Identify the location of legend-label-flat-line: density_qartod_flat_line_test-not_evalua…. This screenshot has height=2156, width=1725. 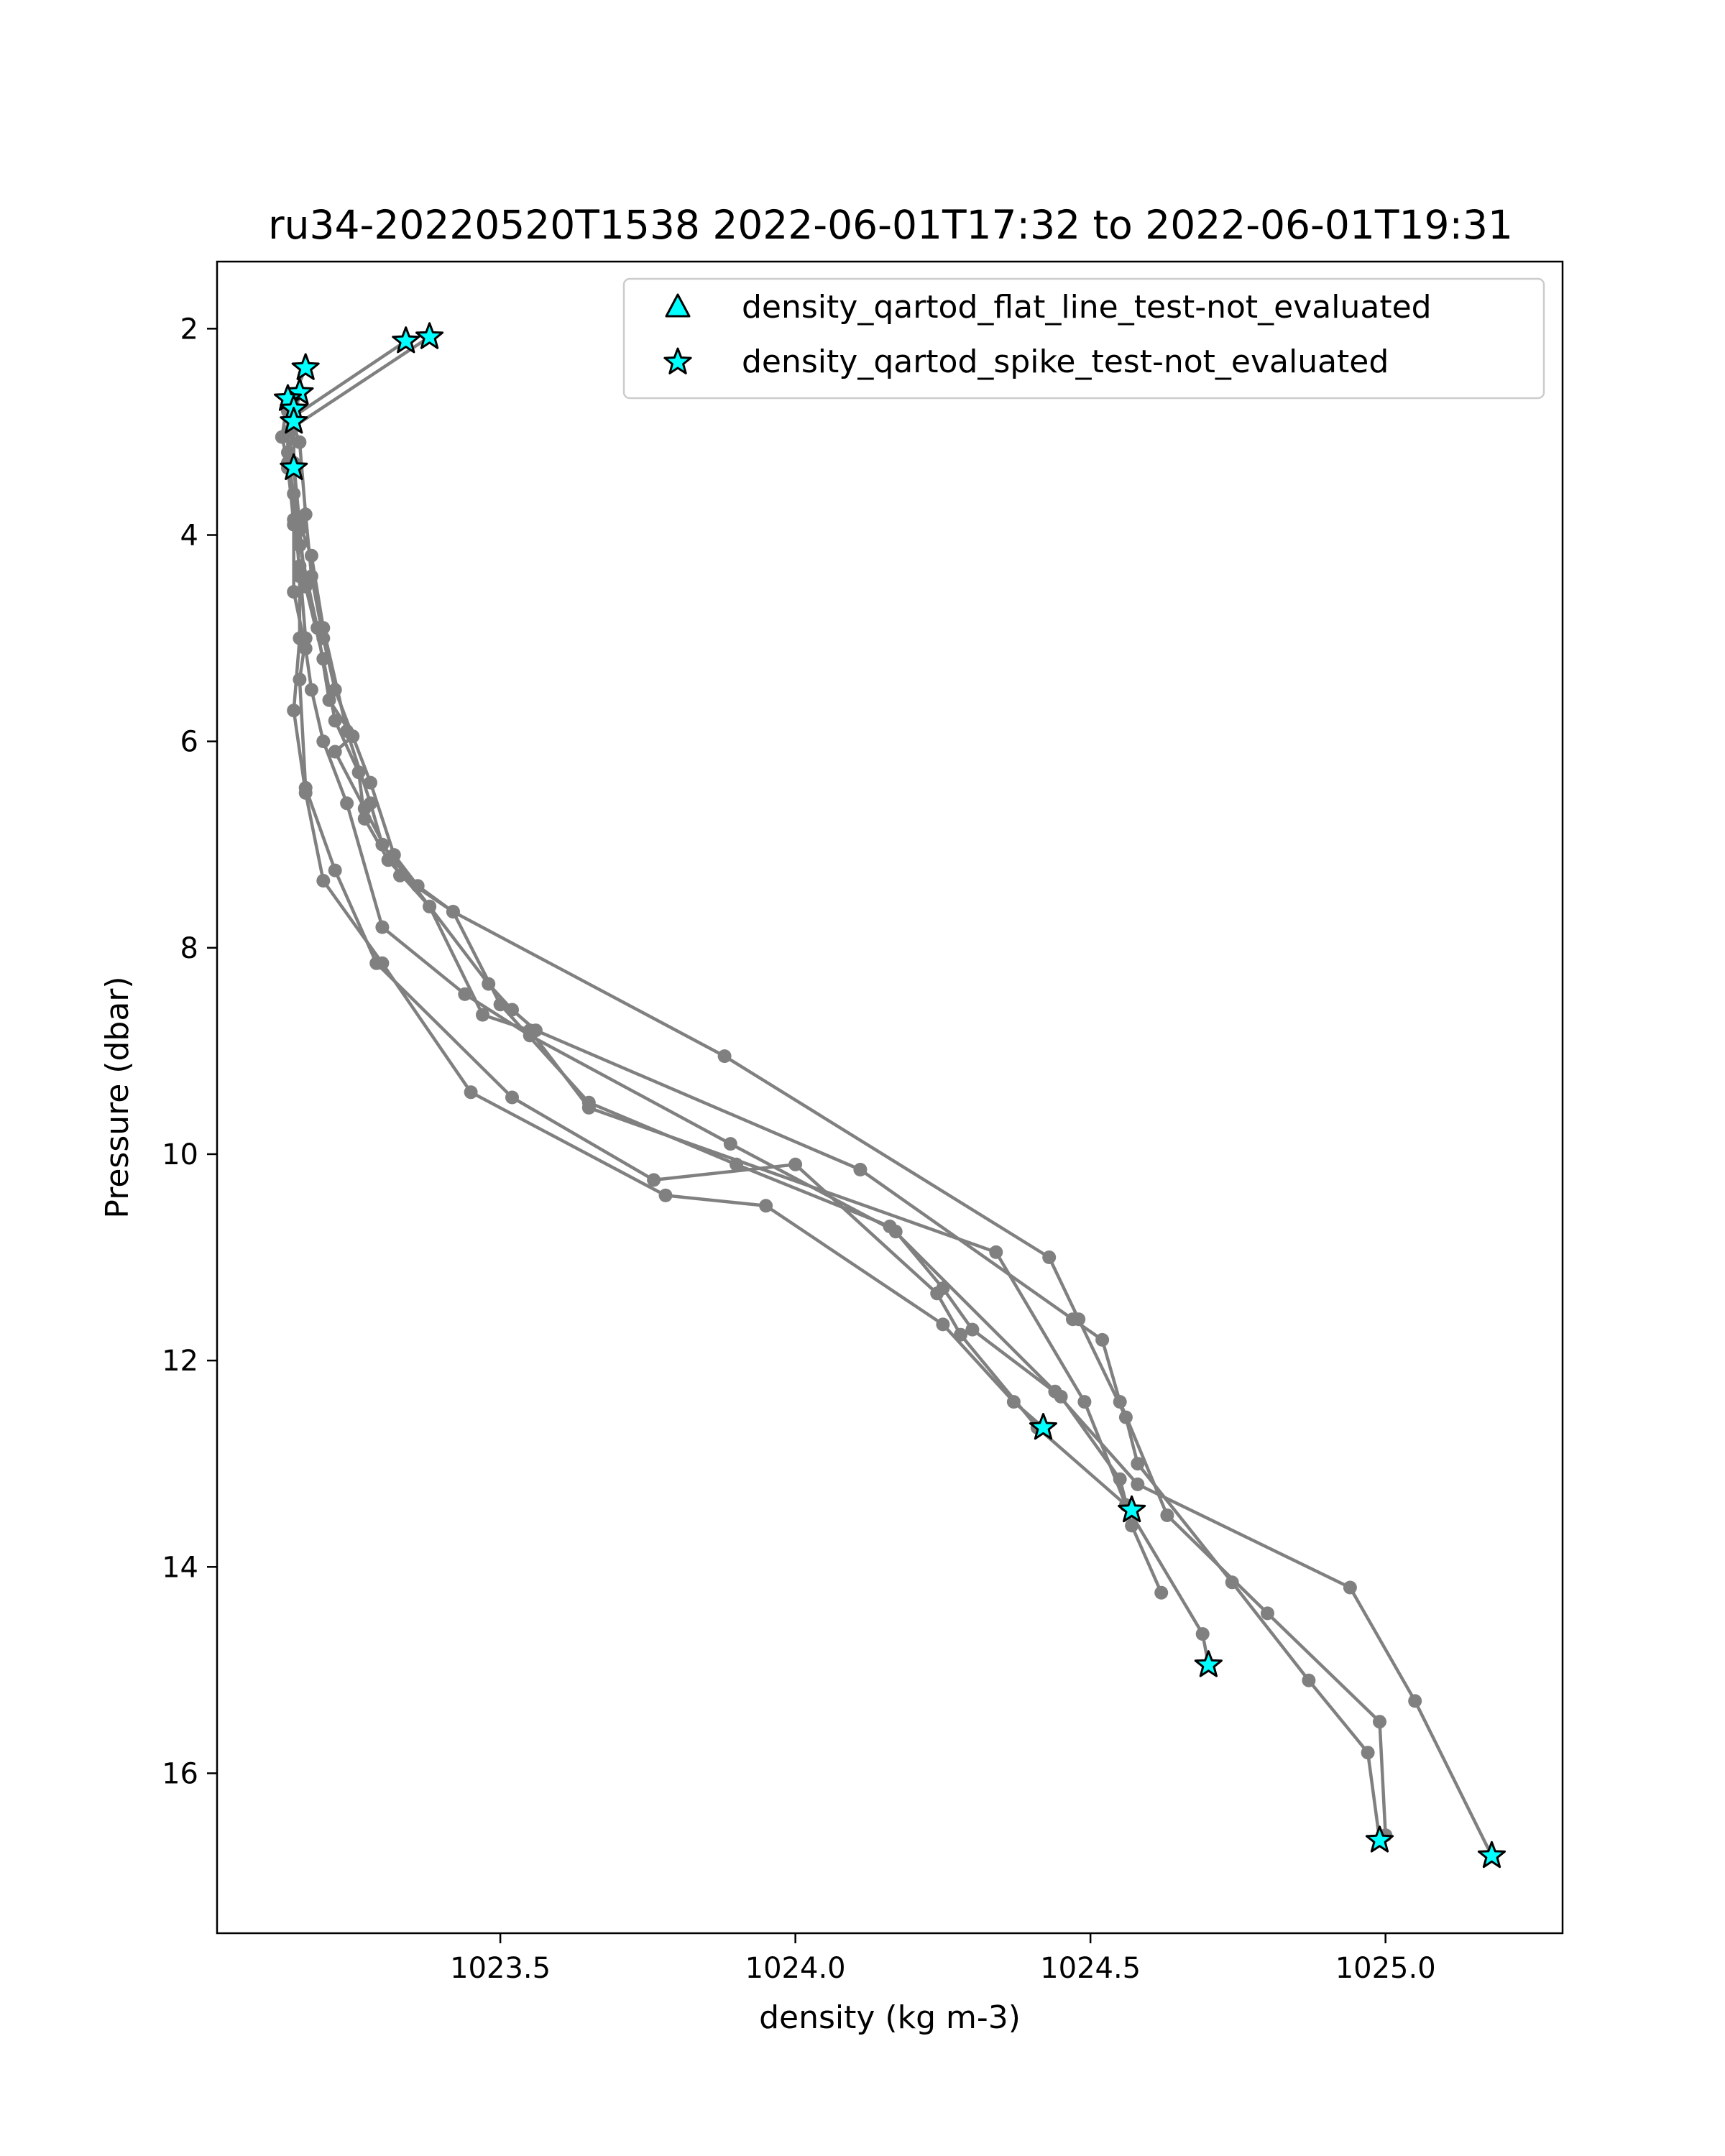
(1087, 307).